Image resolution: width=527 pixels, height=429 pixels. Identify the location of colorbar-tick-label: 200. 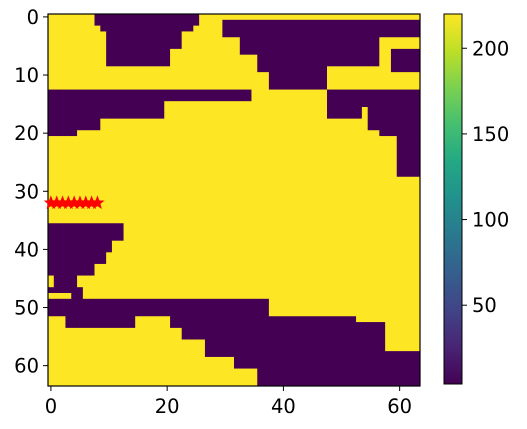
(490, 48).